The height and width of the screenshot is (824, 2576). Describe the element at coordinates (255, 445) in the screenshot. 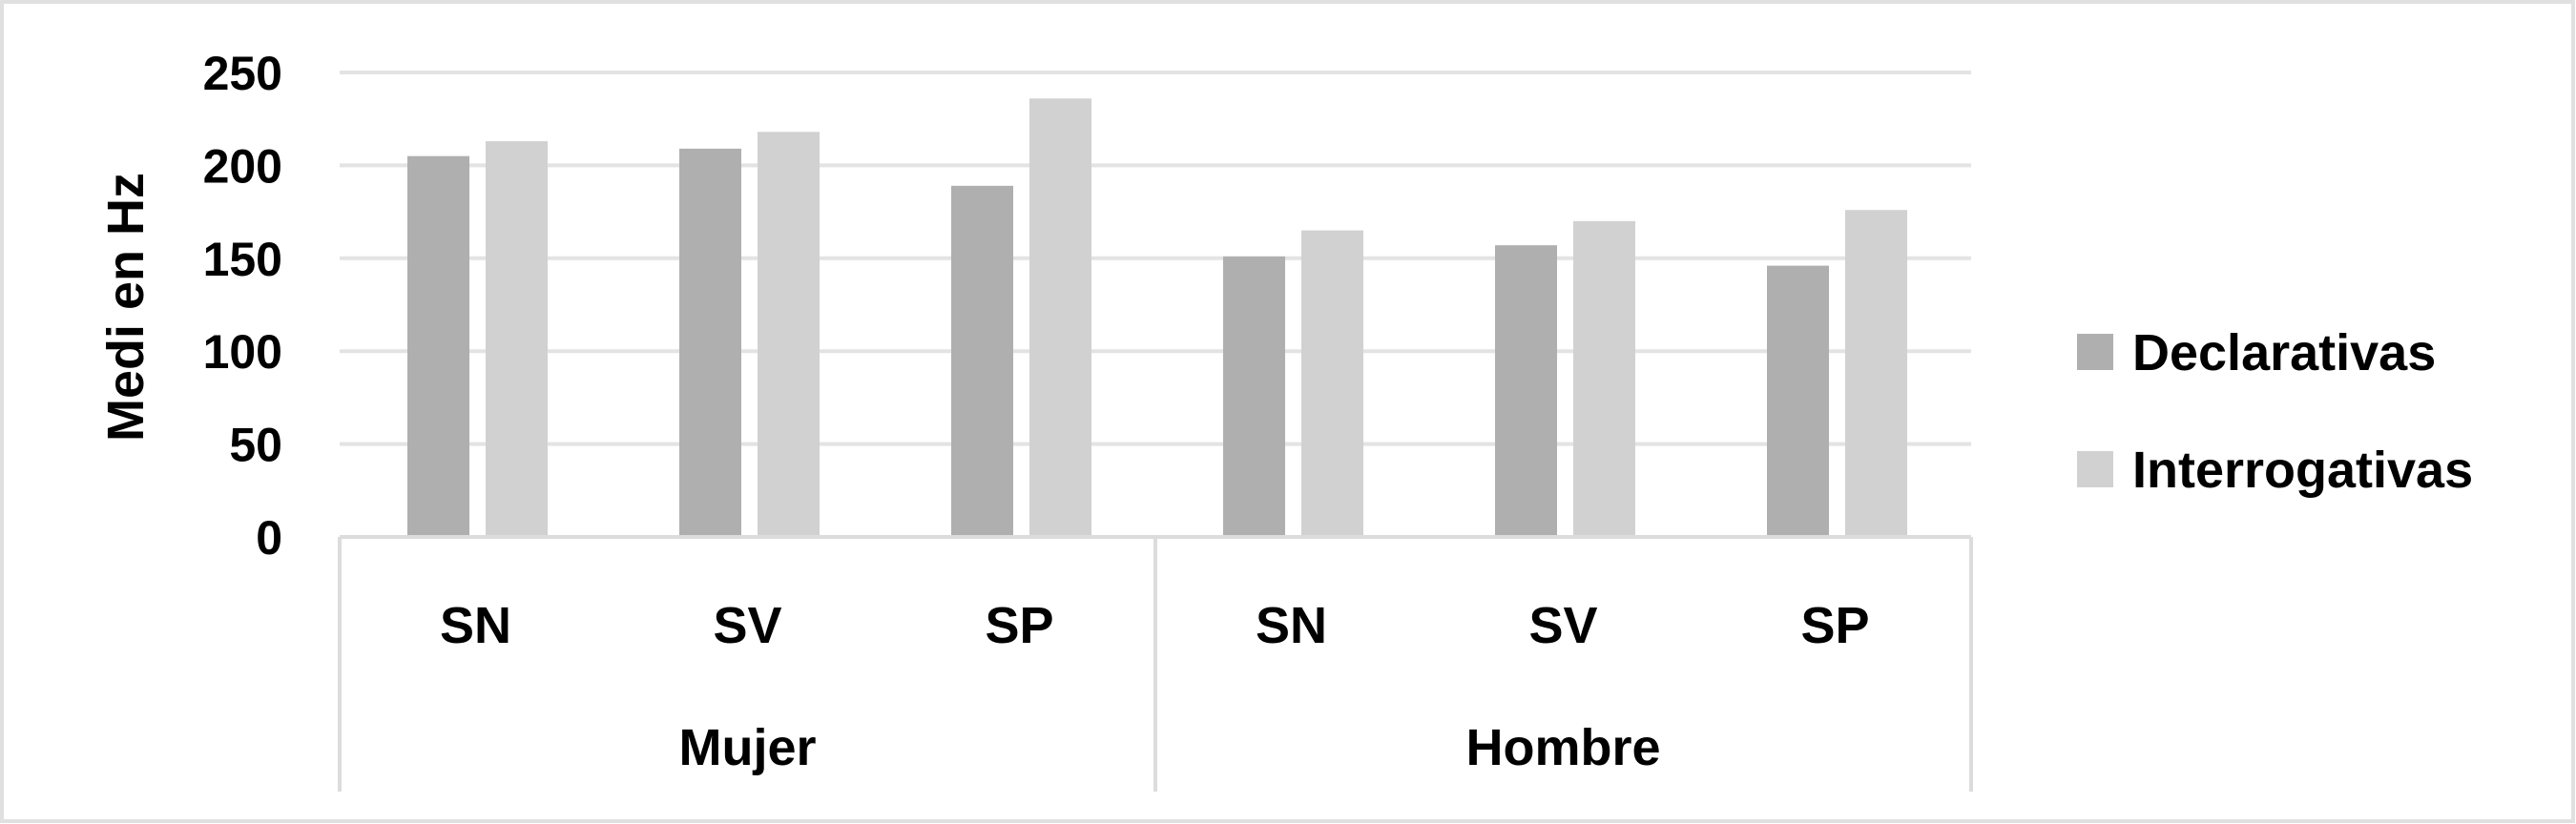

I see `y-tick-label: 50` at that location.